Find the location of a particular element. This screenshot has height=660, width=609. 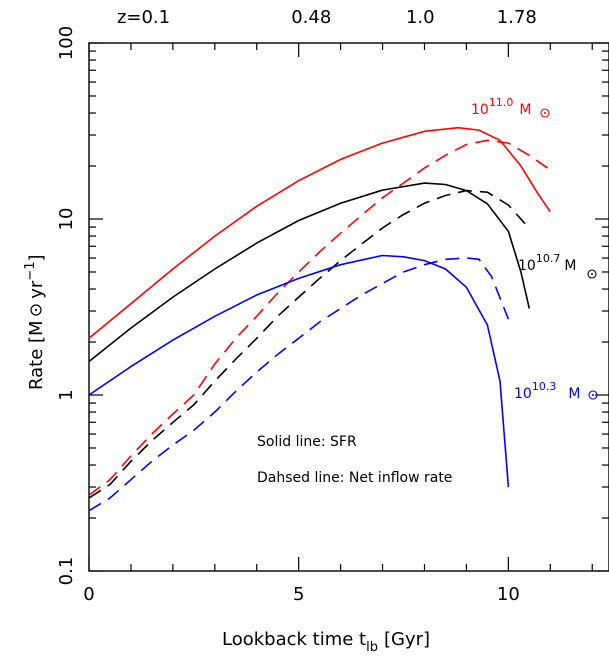

y-tick-label: 0.1 is located at coordinates (66, 571).